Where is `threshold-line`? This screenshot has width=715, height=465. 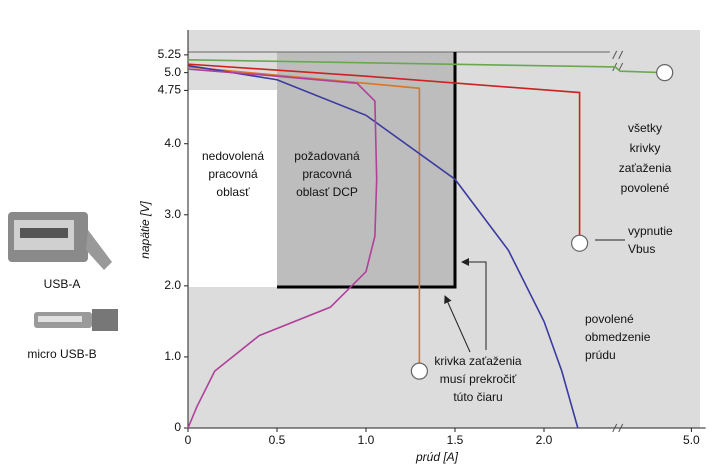
threshold-line is located at coordinates (367, 170).